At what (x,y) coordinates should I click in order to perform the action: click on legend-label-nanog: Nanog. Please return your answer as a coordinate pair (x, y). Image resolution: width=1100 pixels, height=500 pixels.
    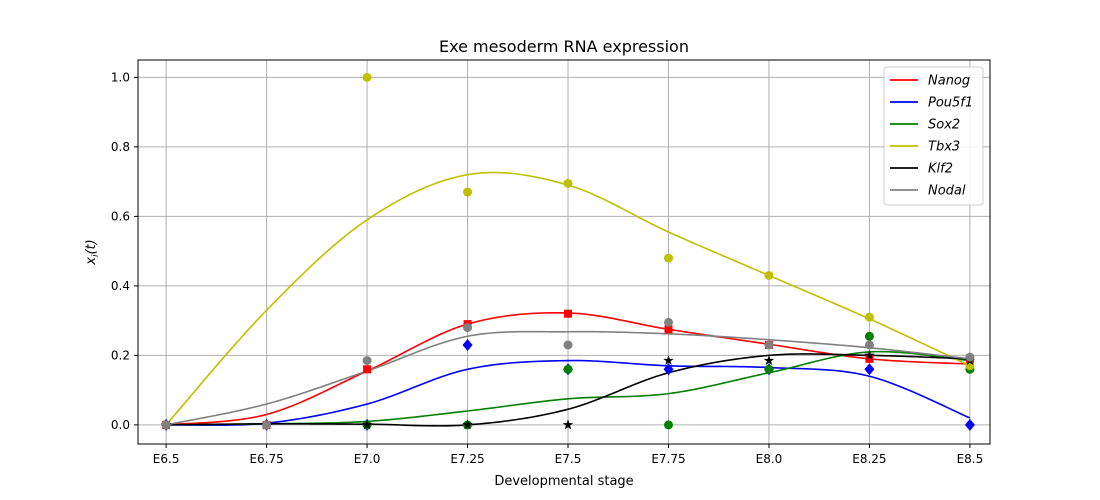
    Looking at the image, I should click on (949, 81).